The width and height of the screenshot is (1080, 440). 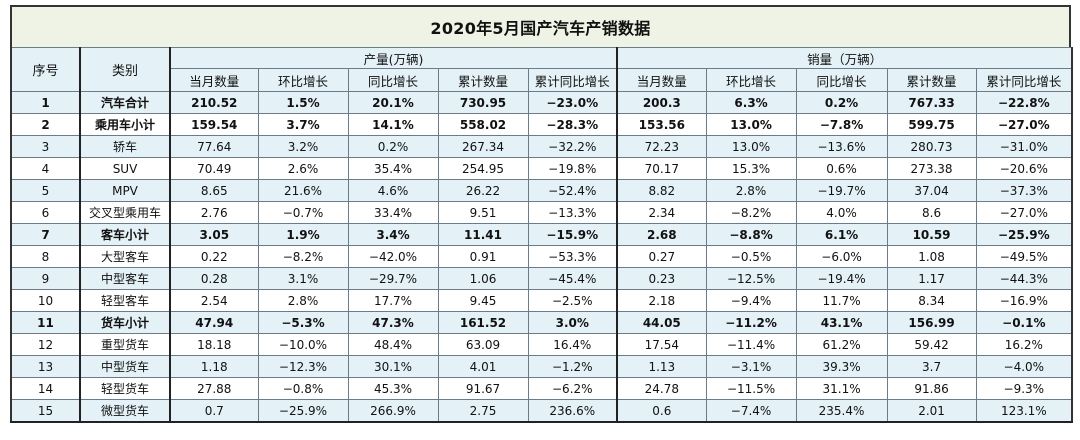 I want to click on production-cell: 3.2%, so click(x=303, y=146).